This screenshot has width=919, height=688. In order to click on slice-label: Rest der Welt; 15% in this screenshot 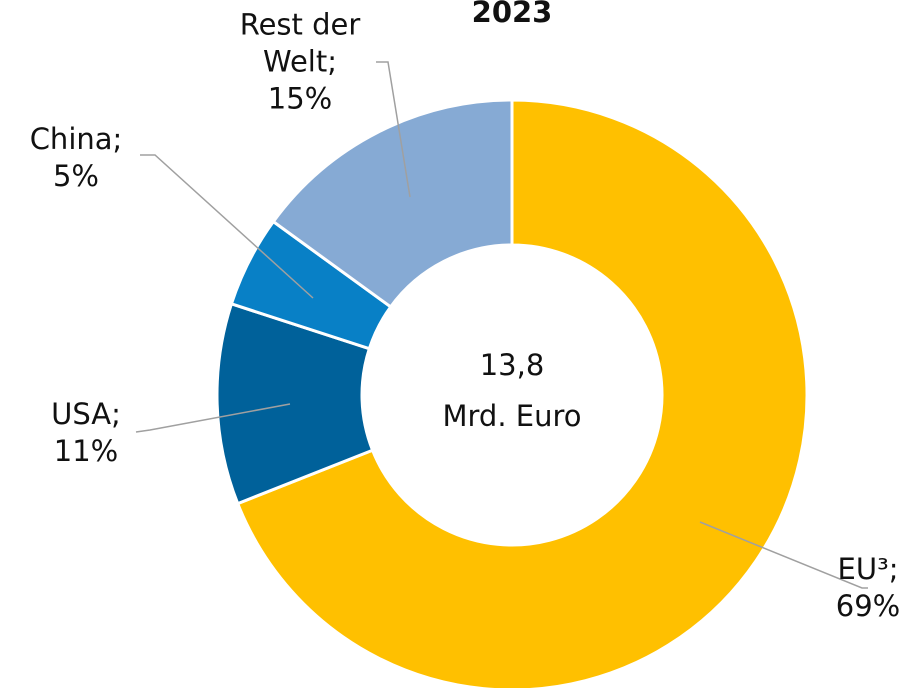, I will do `click(300, 62)`.